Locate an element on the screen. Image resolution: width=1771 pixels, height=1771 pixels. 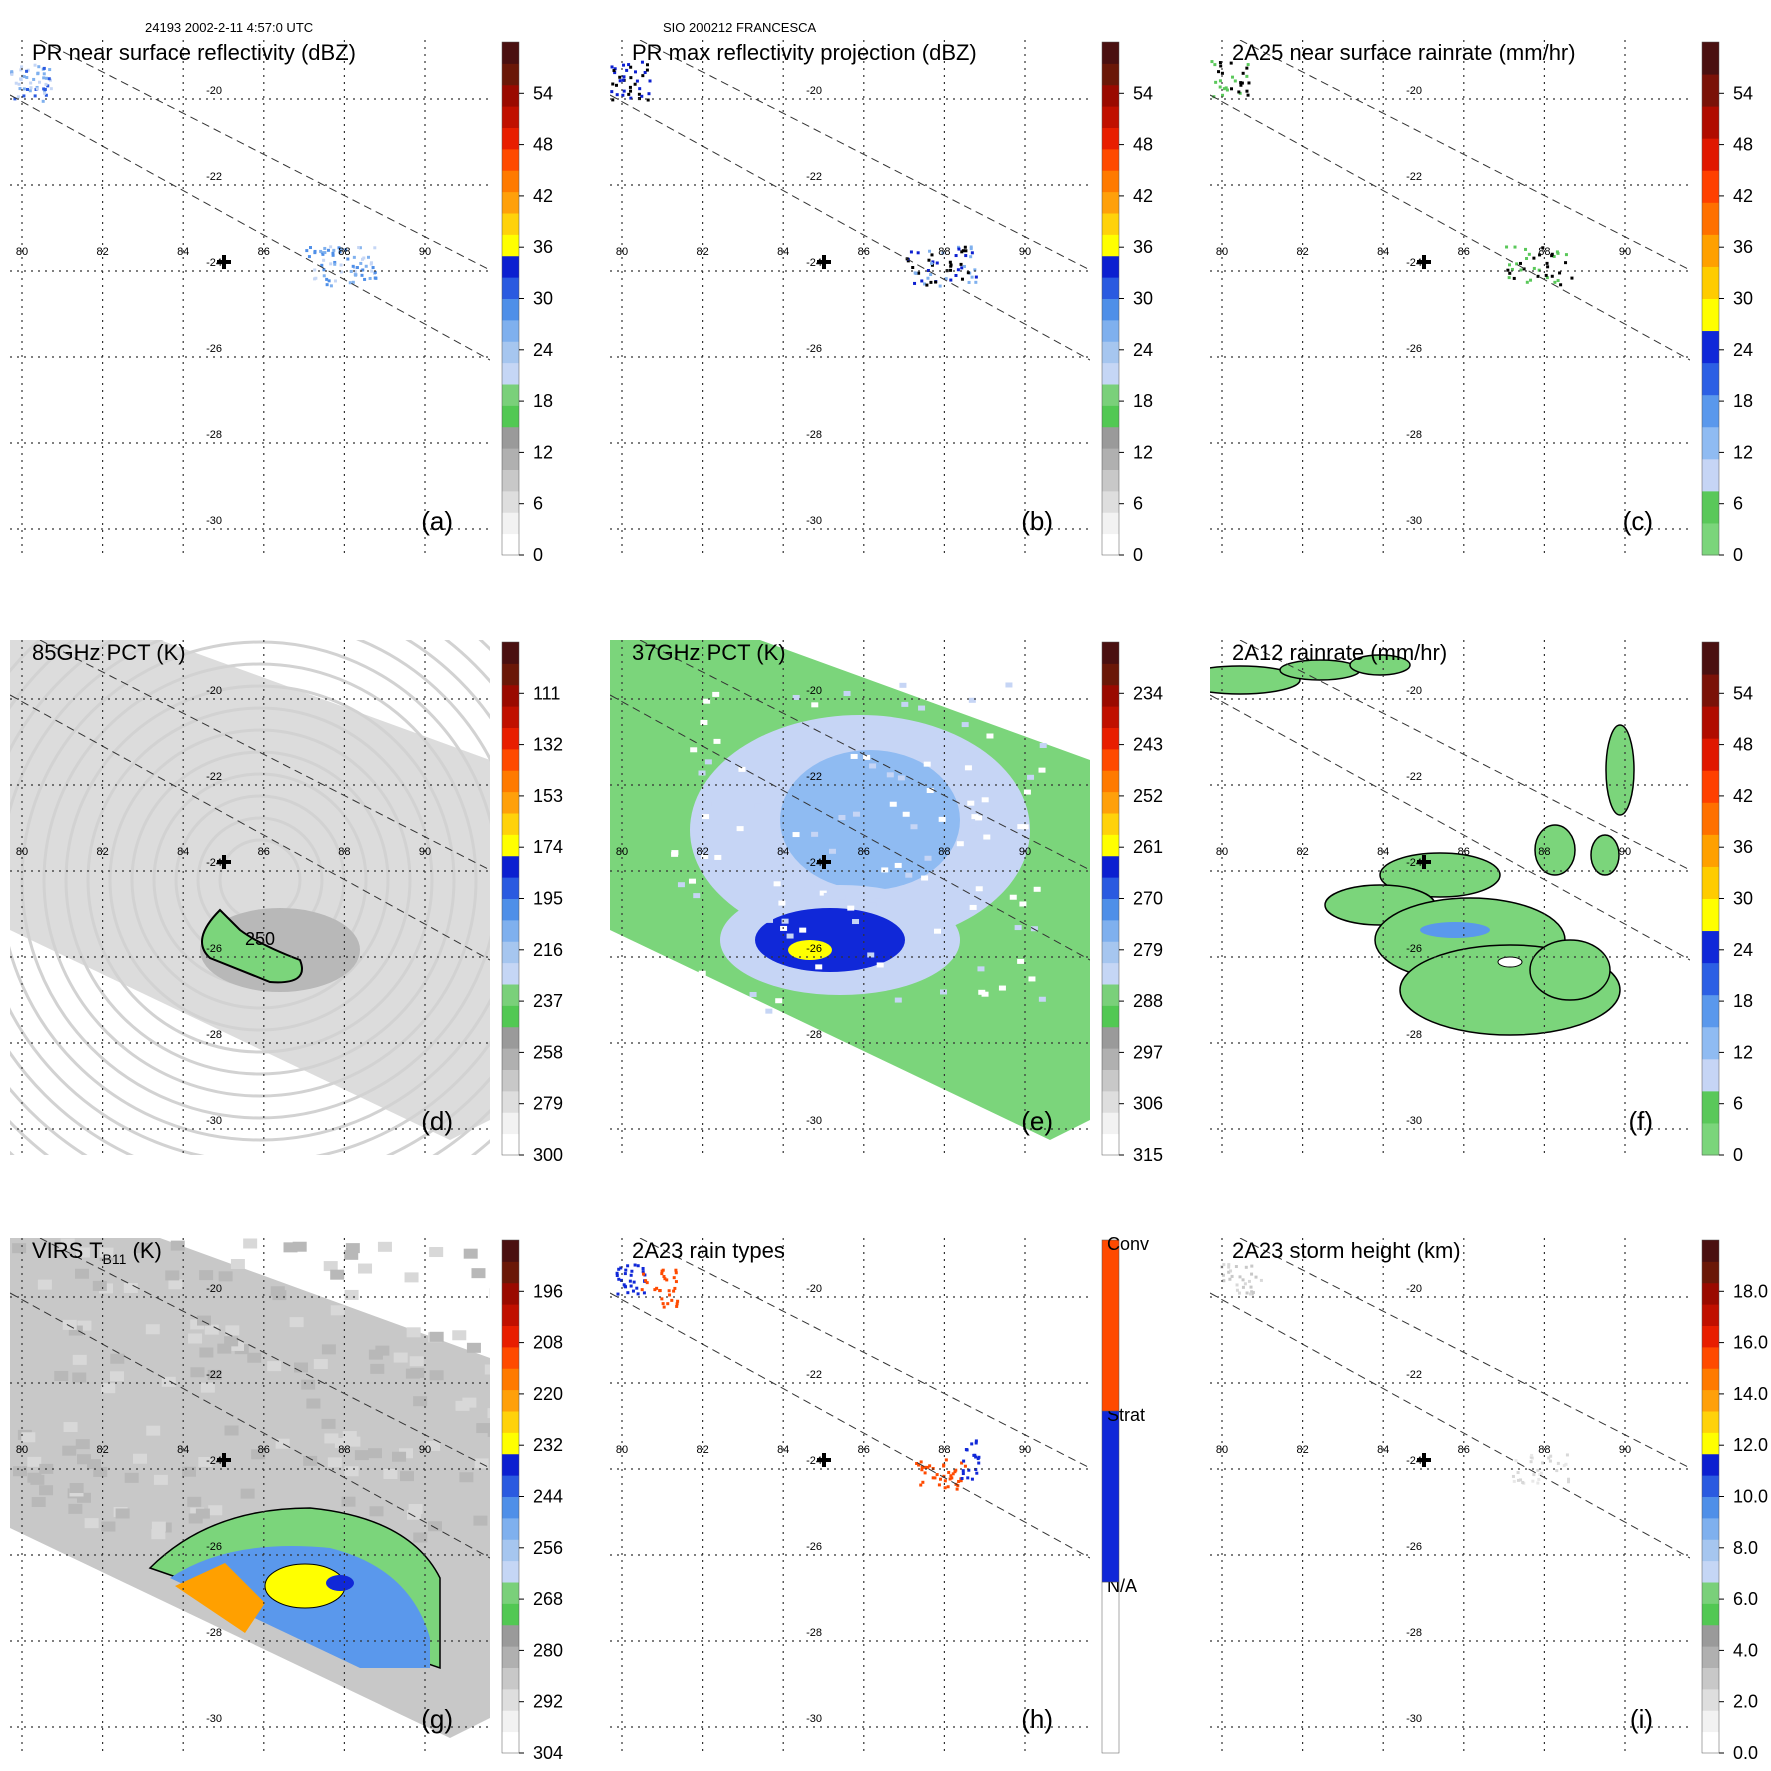
colorbar-tick-label: 174 is located at coordinates (548, 847).